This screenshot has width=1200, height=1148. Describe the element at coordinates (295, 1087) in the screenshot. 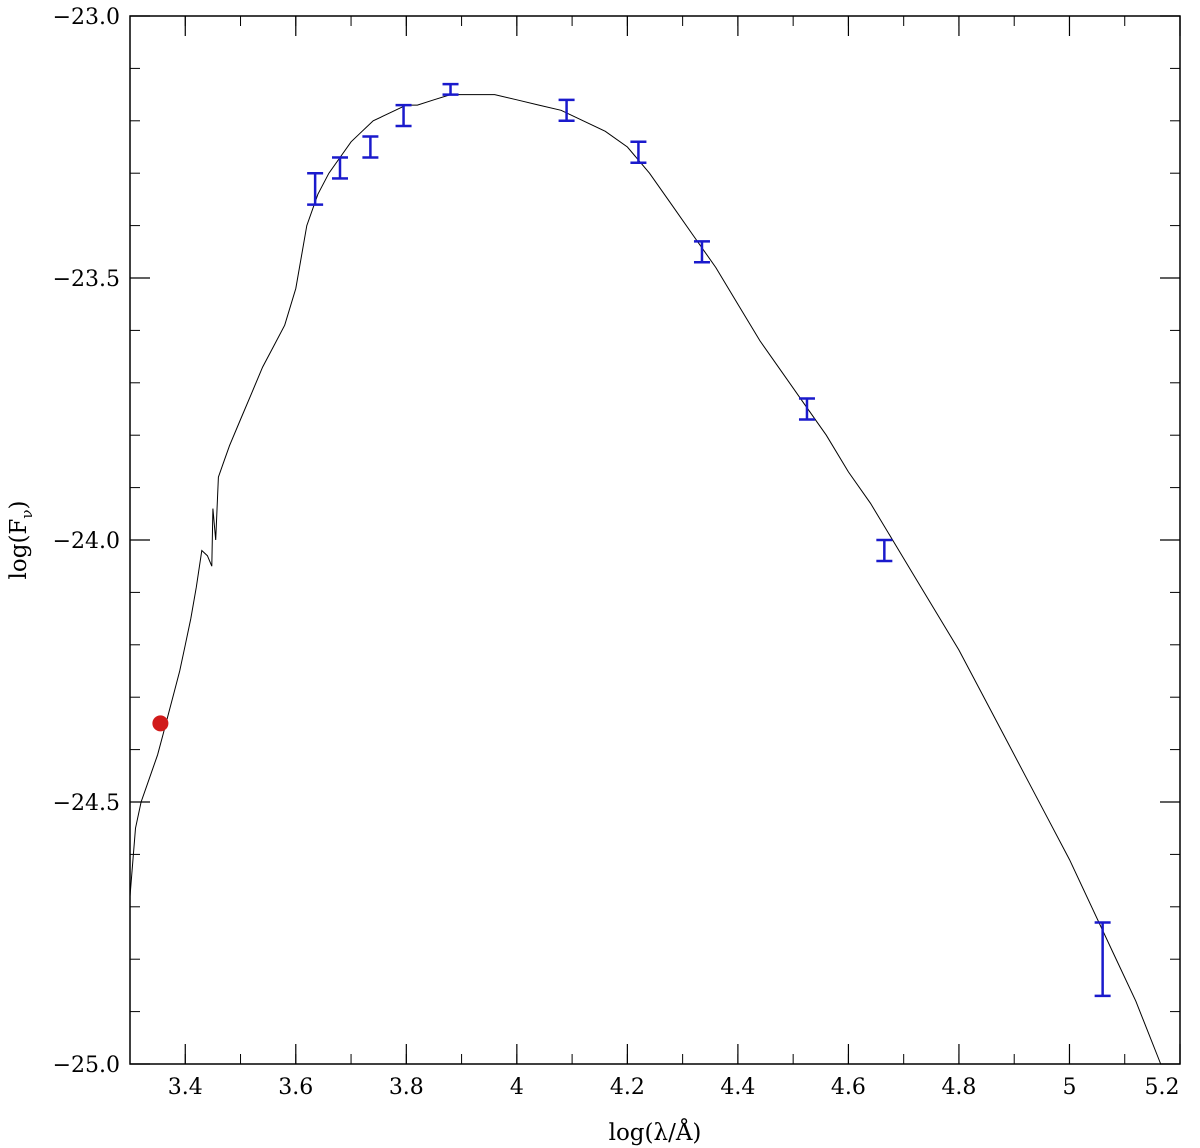

I see `x-tick-label: 3.6` at that location.